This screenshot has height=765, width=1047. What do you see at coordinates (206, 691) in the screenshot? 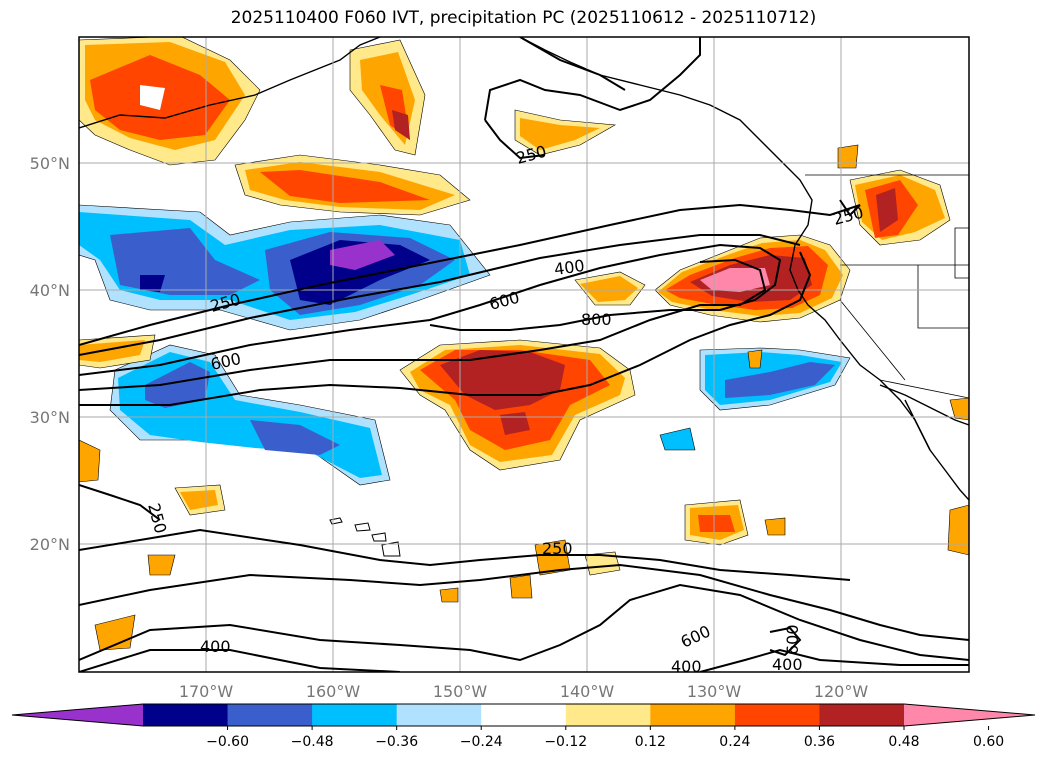
I see `lon-label: 170°W` at bounding box center [206, 691].